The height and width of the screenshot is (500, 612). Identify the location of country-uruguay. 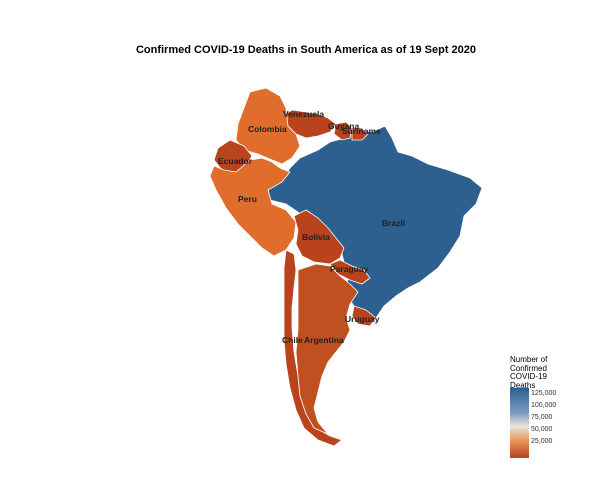
(364, 316).